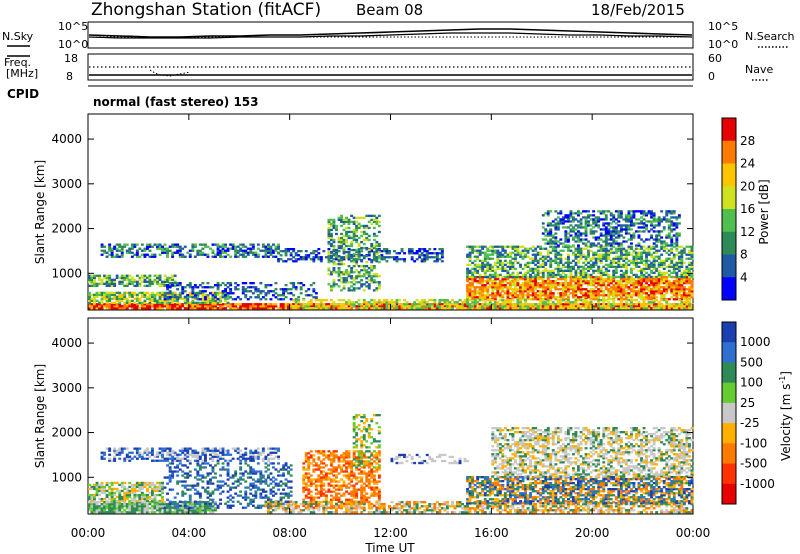 Image resolution: width=800 pixels, height=554 pixels. Describe the element at coordinates (747, 209) in the screenshot. I see `power-colorbar-tick: 16` at that location.